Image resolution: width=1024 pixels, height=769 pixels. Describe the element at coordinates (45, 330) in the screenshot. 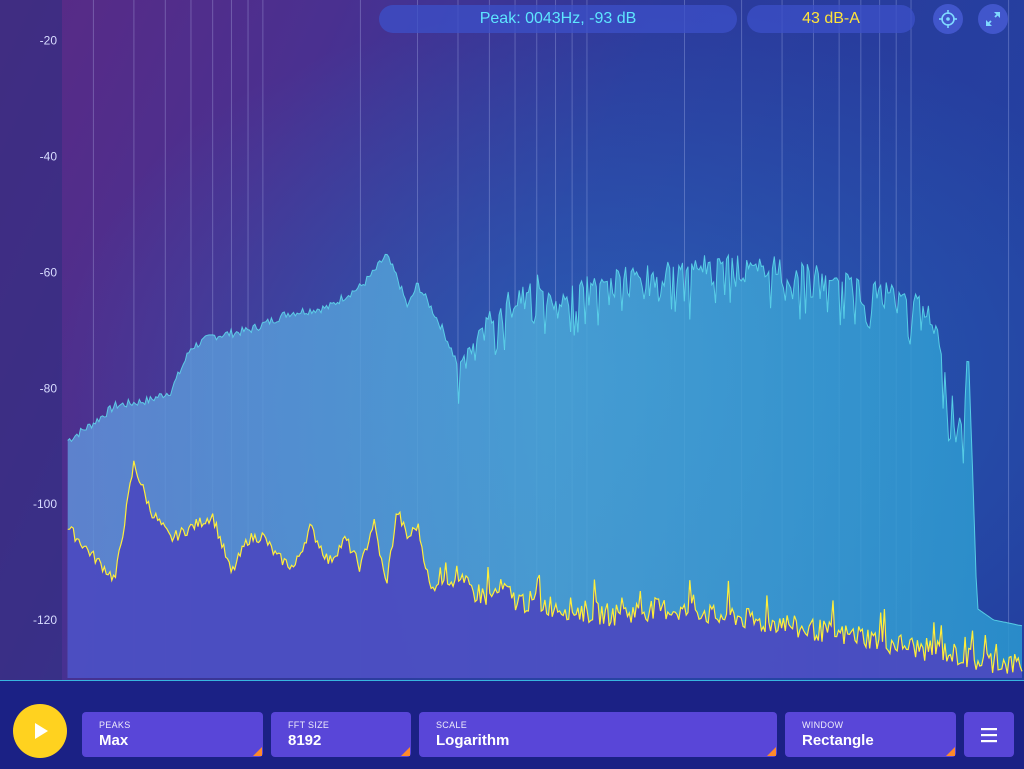

I see `y-axis-labels: -20 -40 -60 -80 -100 -120` at that location.